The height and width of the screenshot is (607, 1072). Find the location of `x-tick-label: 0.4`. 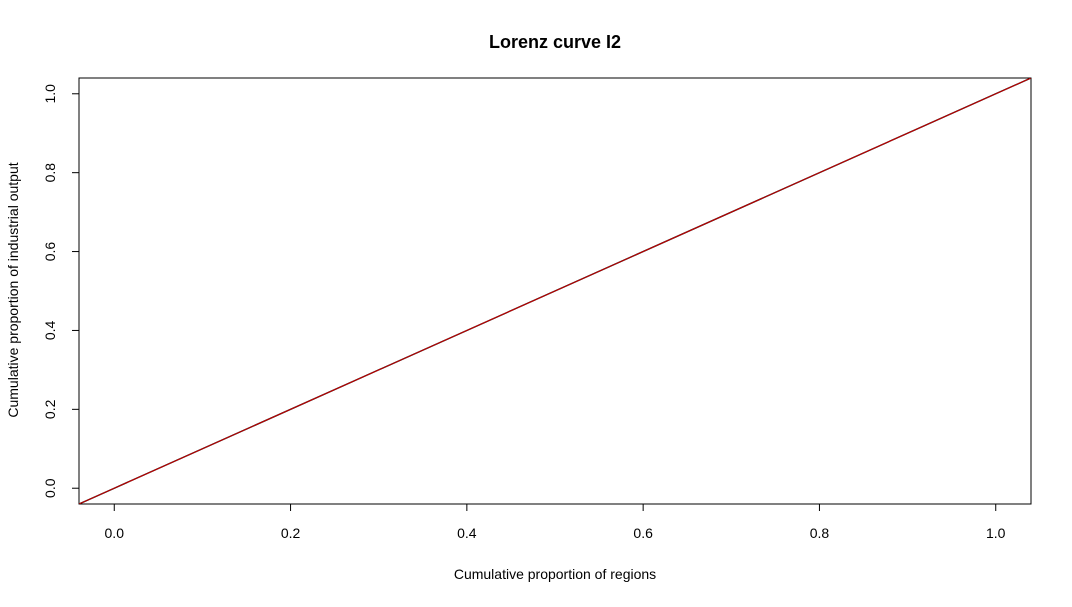

x-tick-label: 0.4 is located at coordinates (467, 533).